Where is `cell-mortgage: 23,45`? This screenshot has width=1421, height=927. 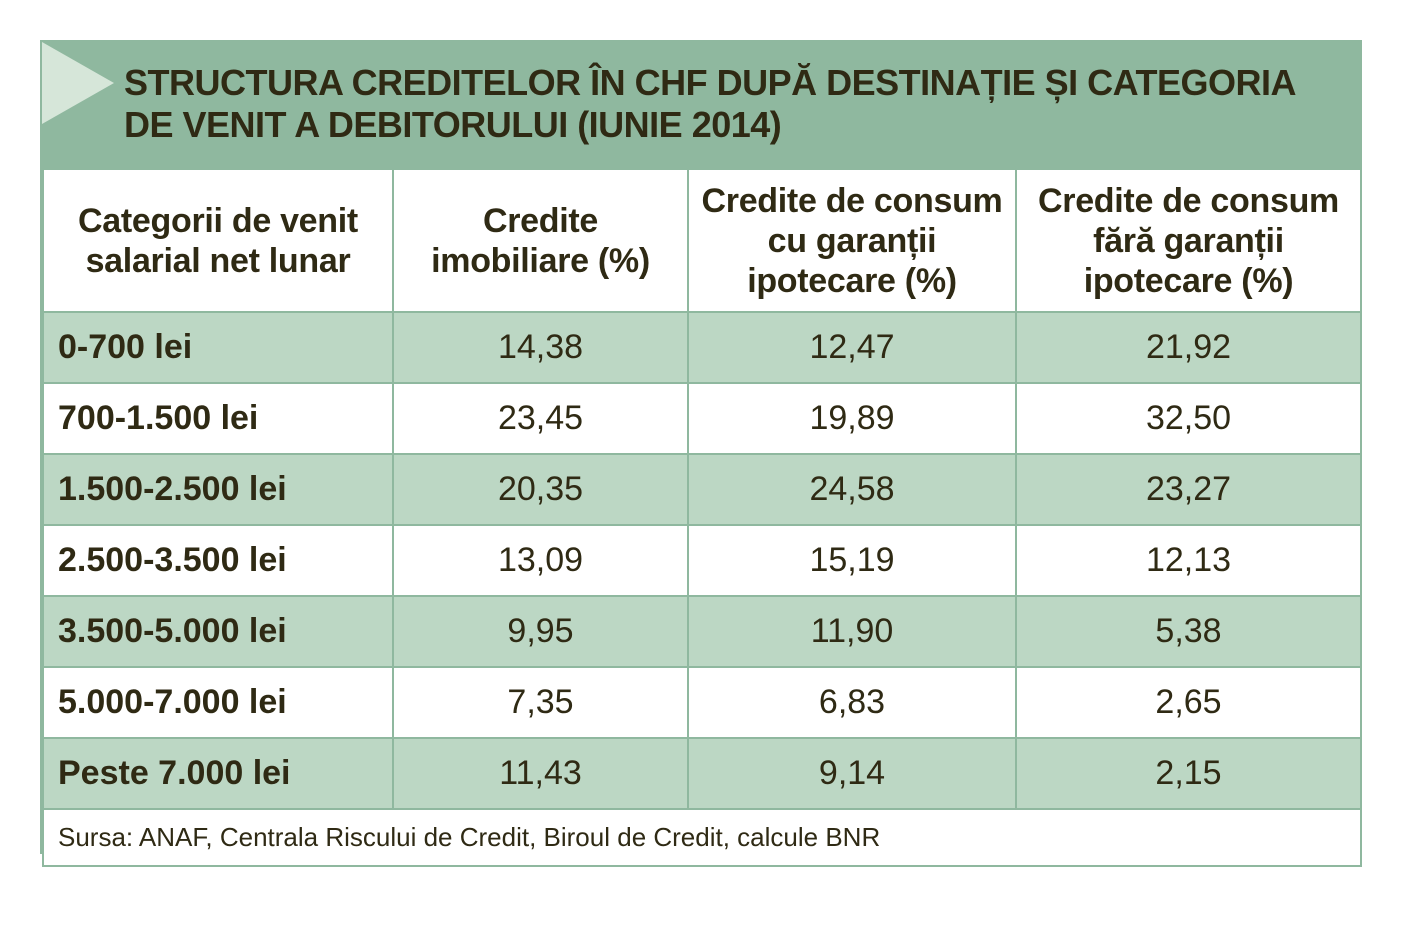 cell-mortgage: 23,45 is located at coordinates (540, 418).